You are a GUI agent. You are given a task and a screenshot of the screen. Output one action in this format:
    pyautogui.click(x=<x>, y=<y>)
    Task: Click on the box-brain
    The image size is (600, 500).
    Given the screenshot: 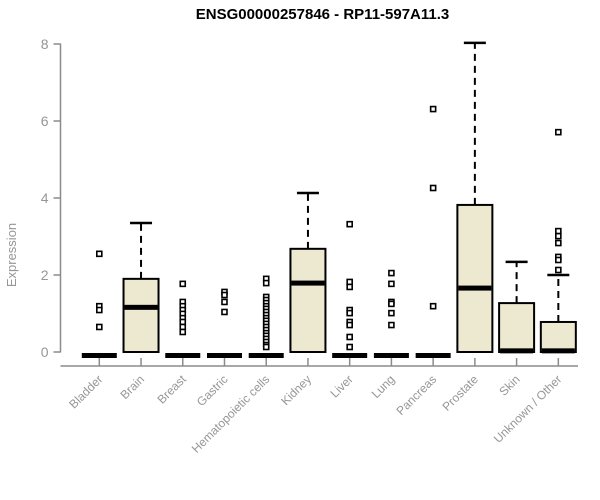 What is the action you would take?
    pyautogui.click(x=141, y=287)
    